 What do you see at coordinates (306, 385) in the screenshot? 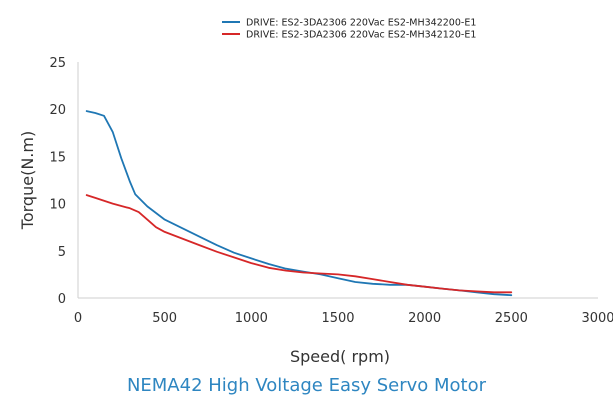
I see `chart-caption: NEMA42 High Voltage Easy Servo Motor` at bounding box center [306, 385].